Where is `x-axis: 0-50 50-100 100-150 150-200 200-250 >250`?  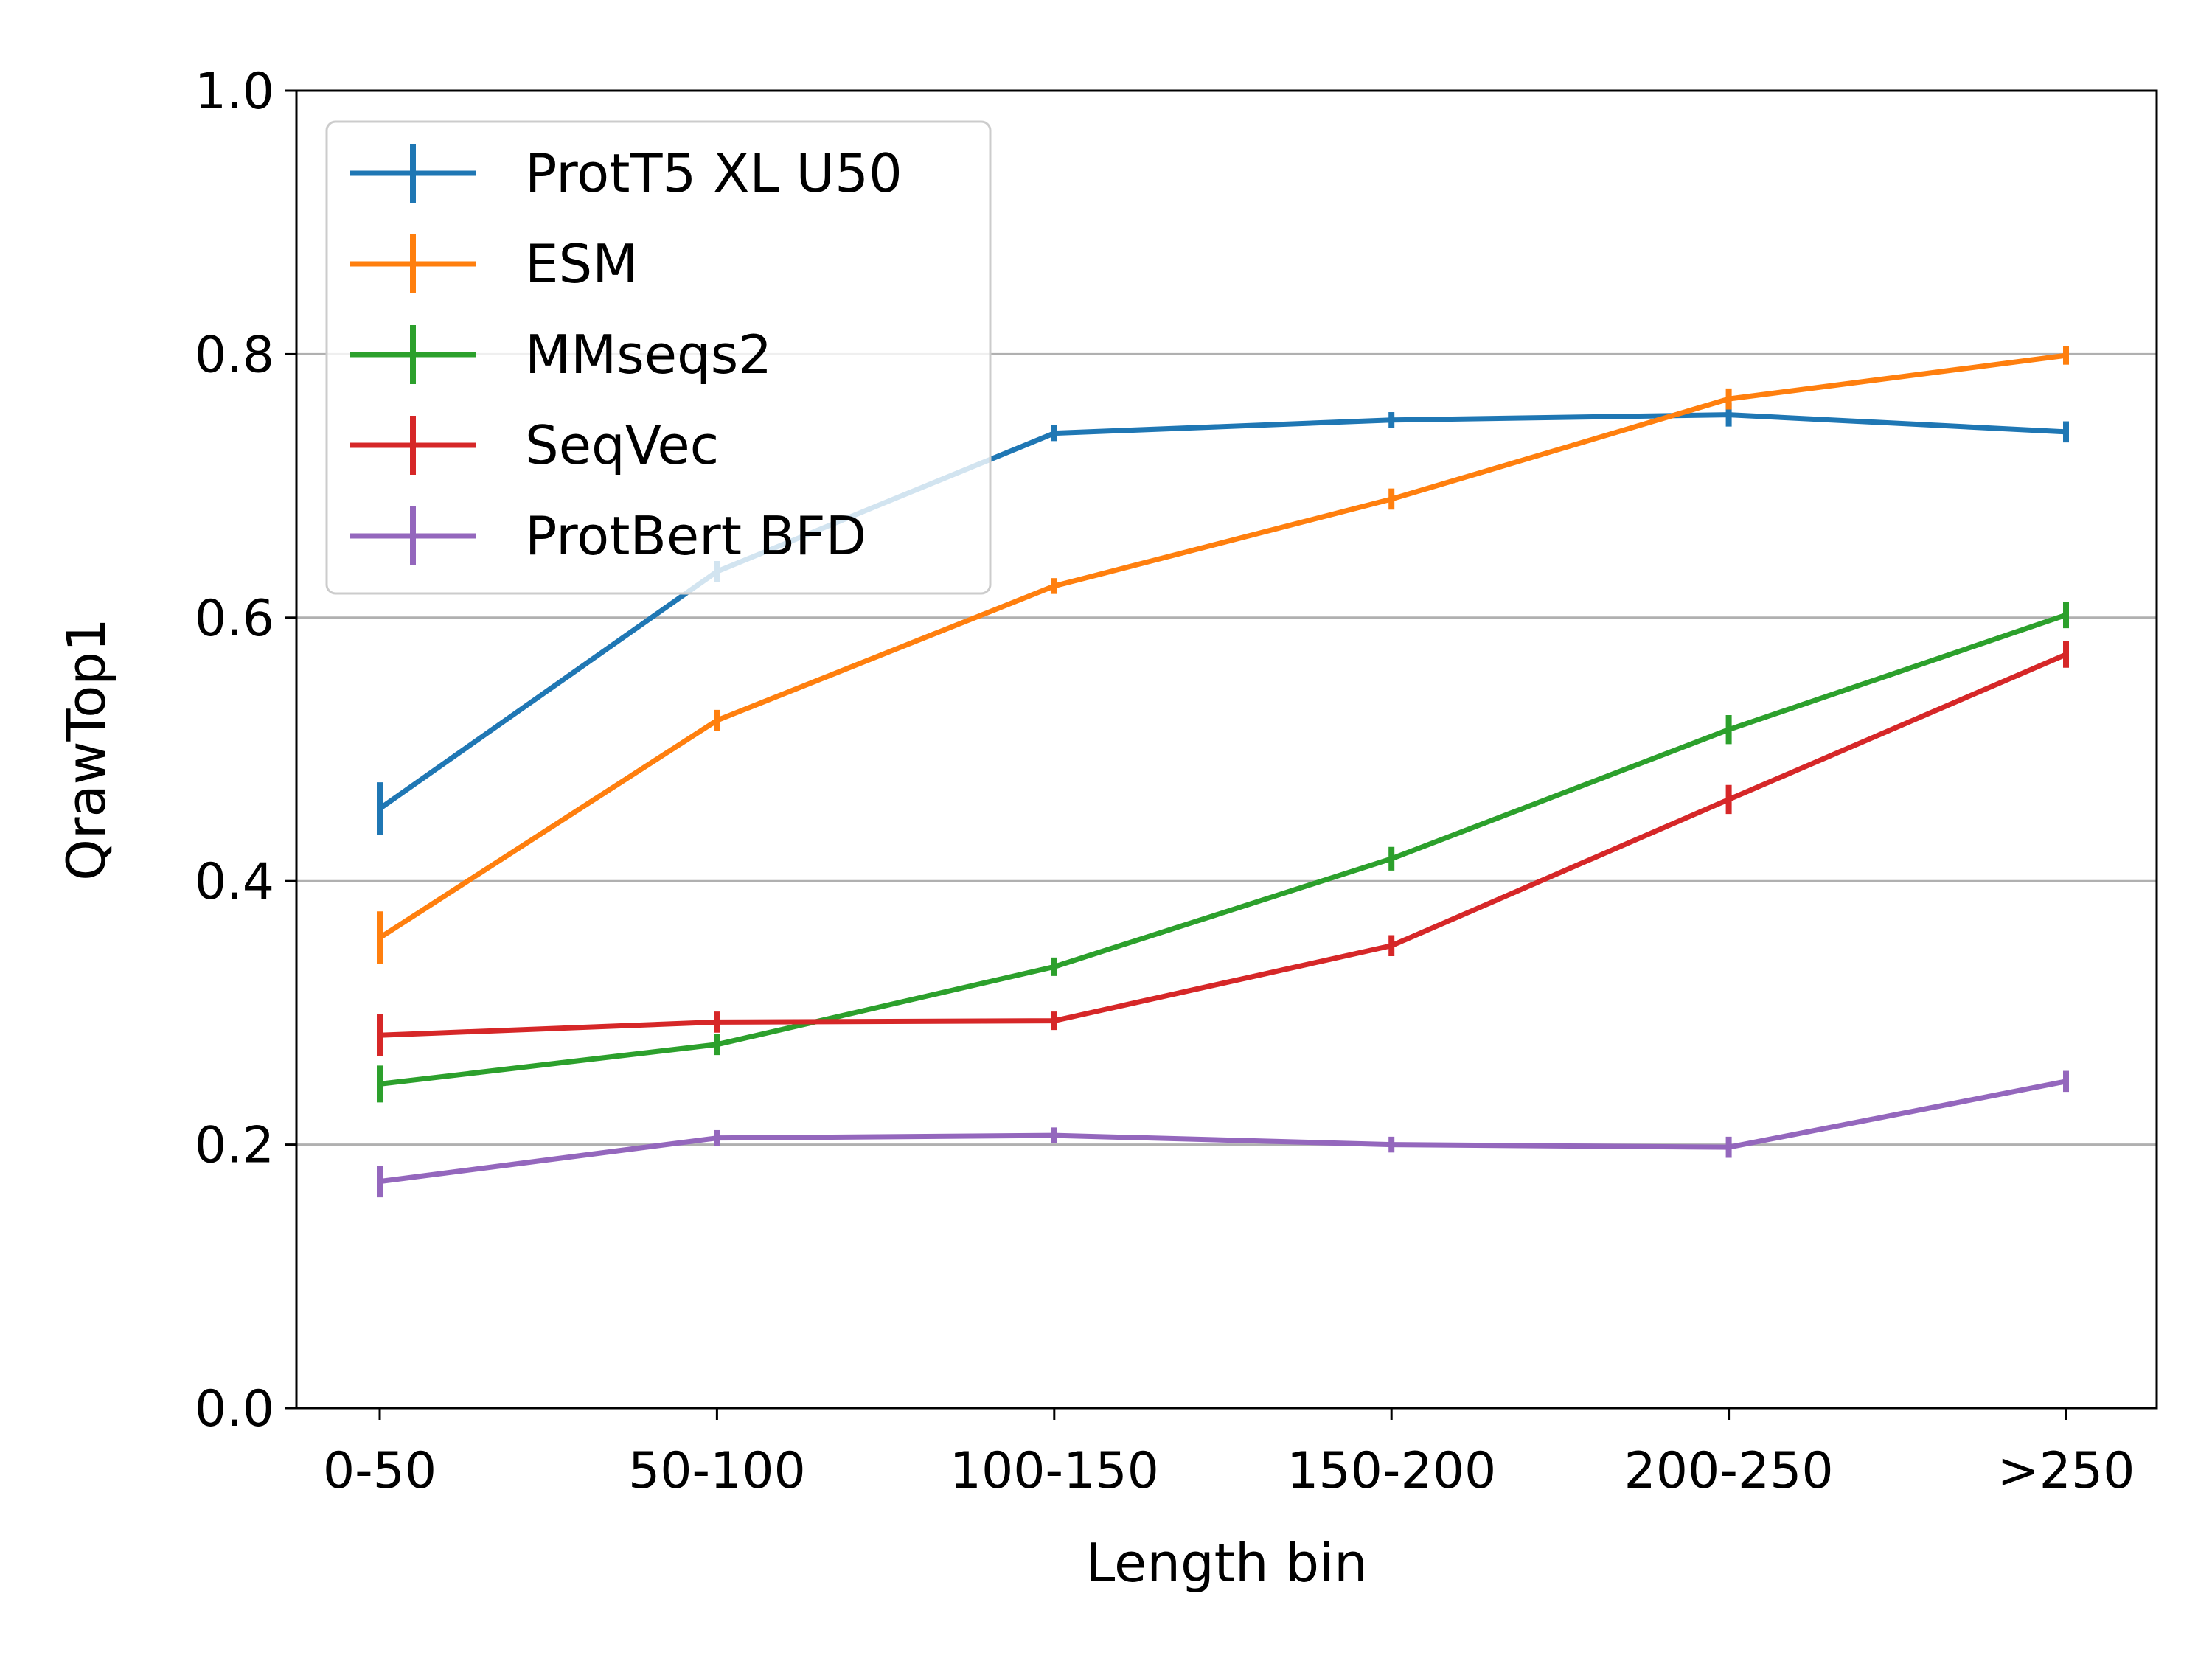 x-axis: 0-50 50-100 100-150 150-200 200-250 >250 is located at coordinates (1229, 1454).